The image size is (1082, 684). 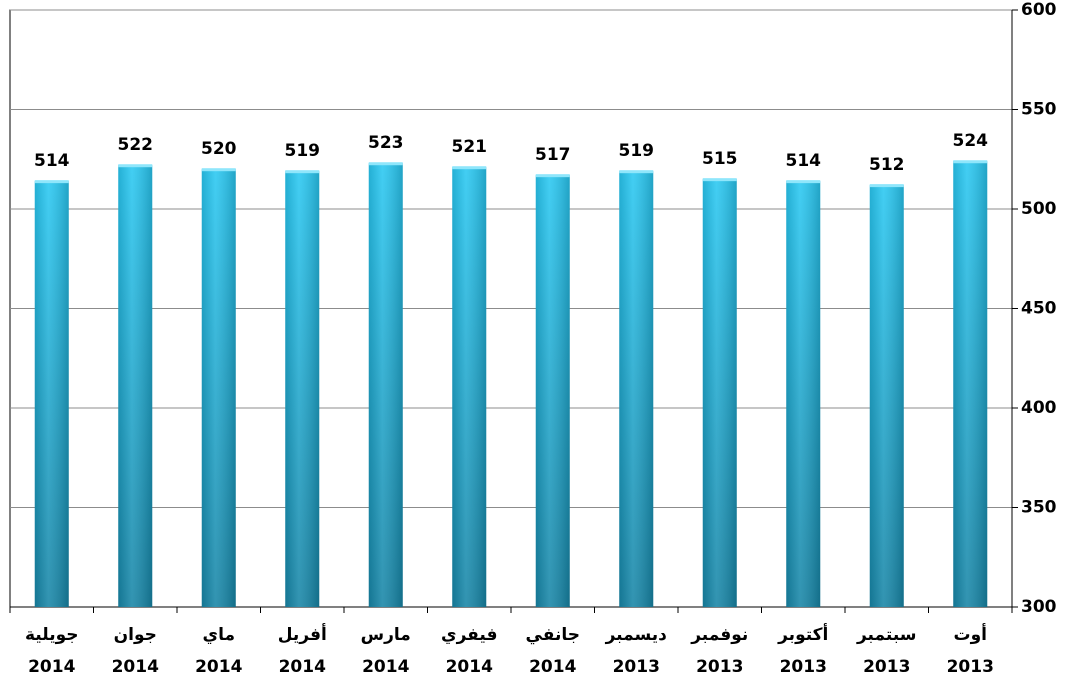 I want to click on x-tick-label: أكتوبر, so click(x=802, y=634).